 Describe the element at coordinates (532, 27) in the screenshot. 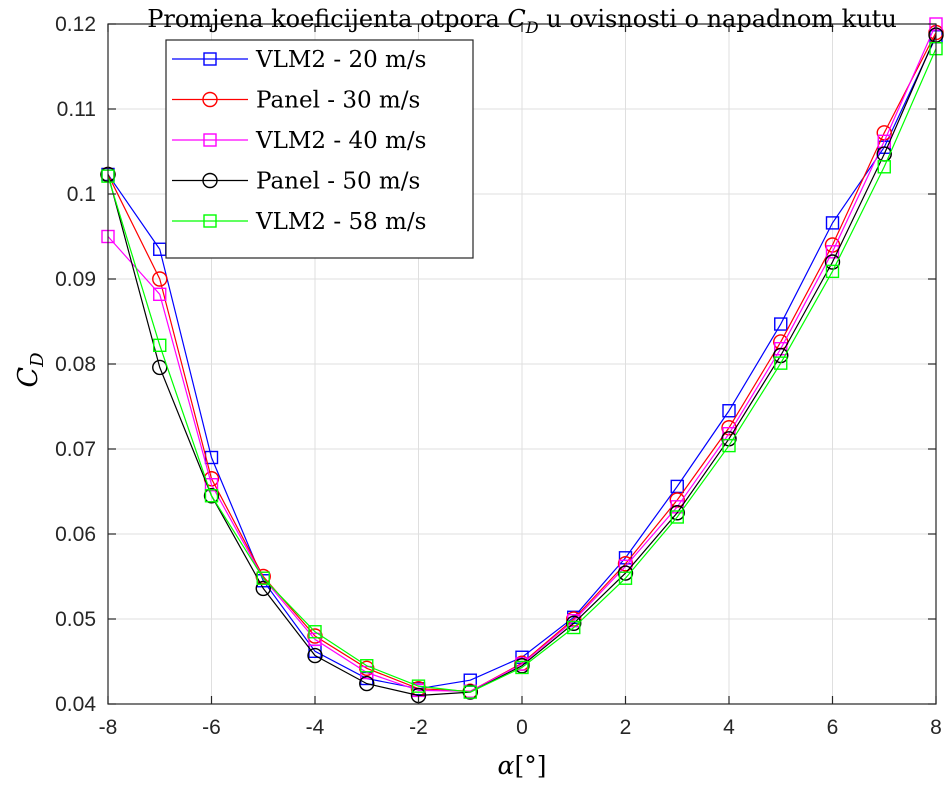

I see `chart-title-subscript: D` at that location.